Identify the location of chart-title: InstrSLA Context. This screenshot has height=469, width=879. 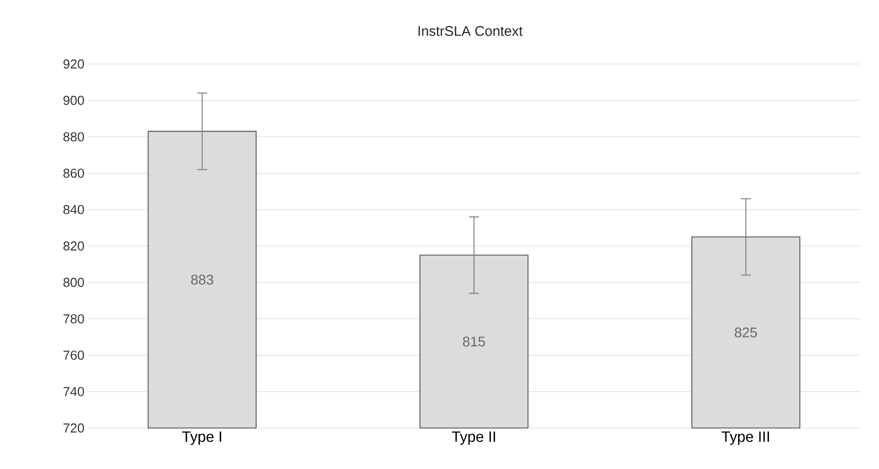
(470, 31).